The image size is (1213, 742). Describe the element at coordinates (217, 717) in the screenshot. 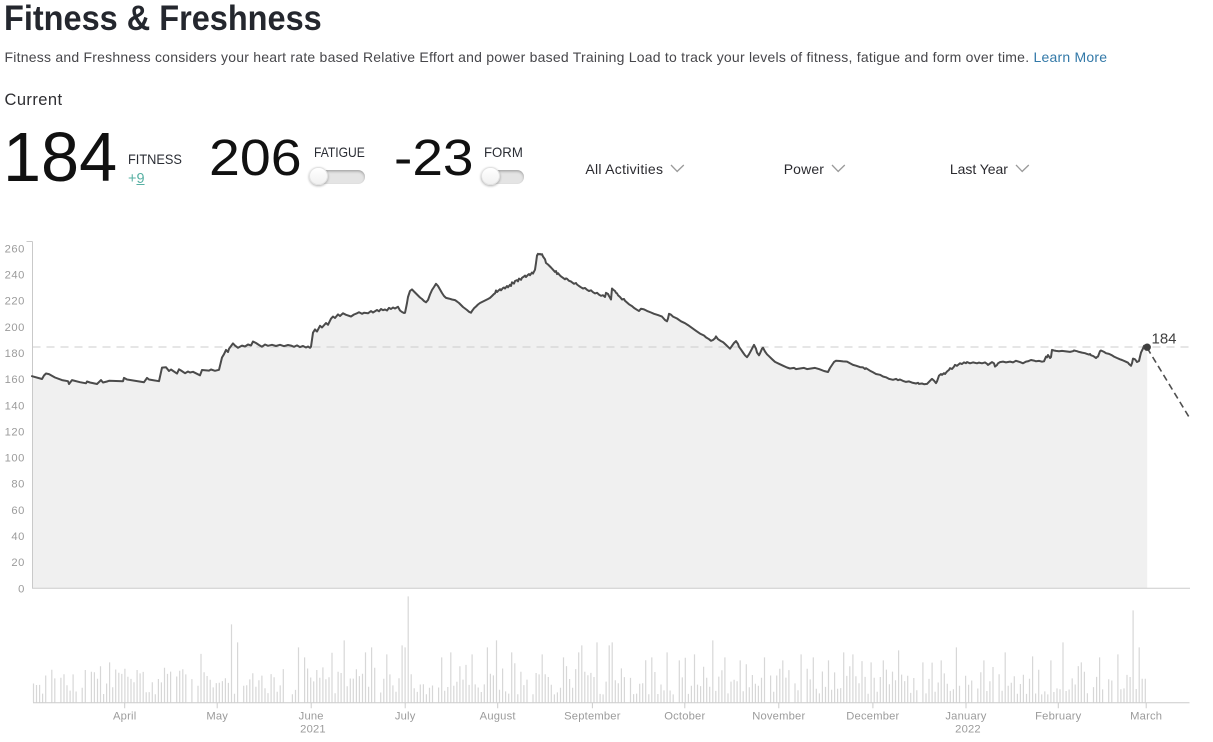

I see `svg-text: May` at that location.